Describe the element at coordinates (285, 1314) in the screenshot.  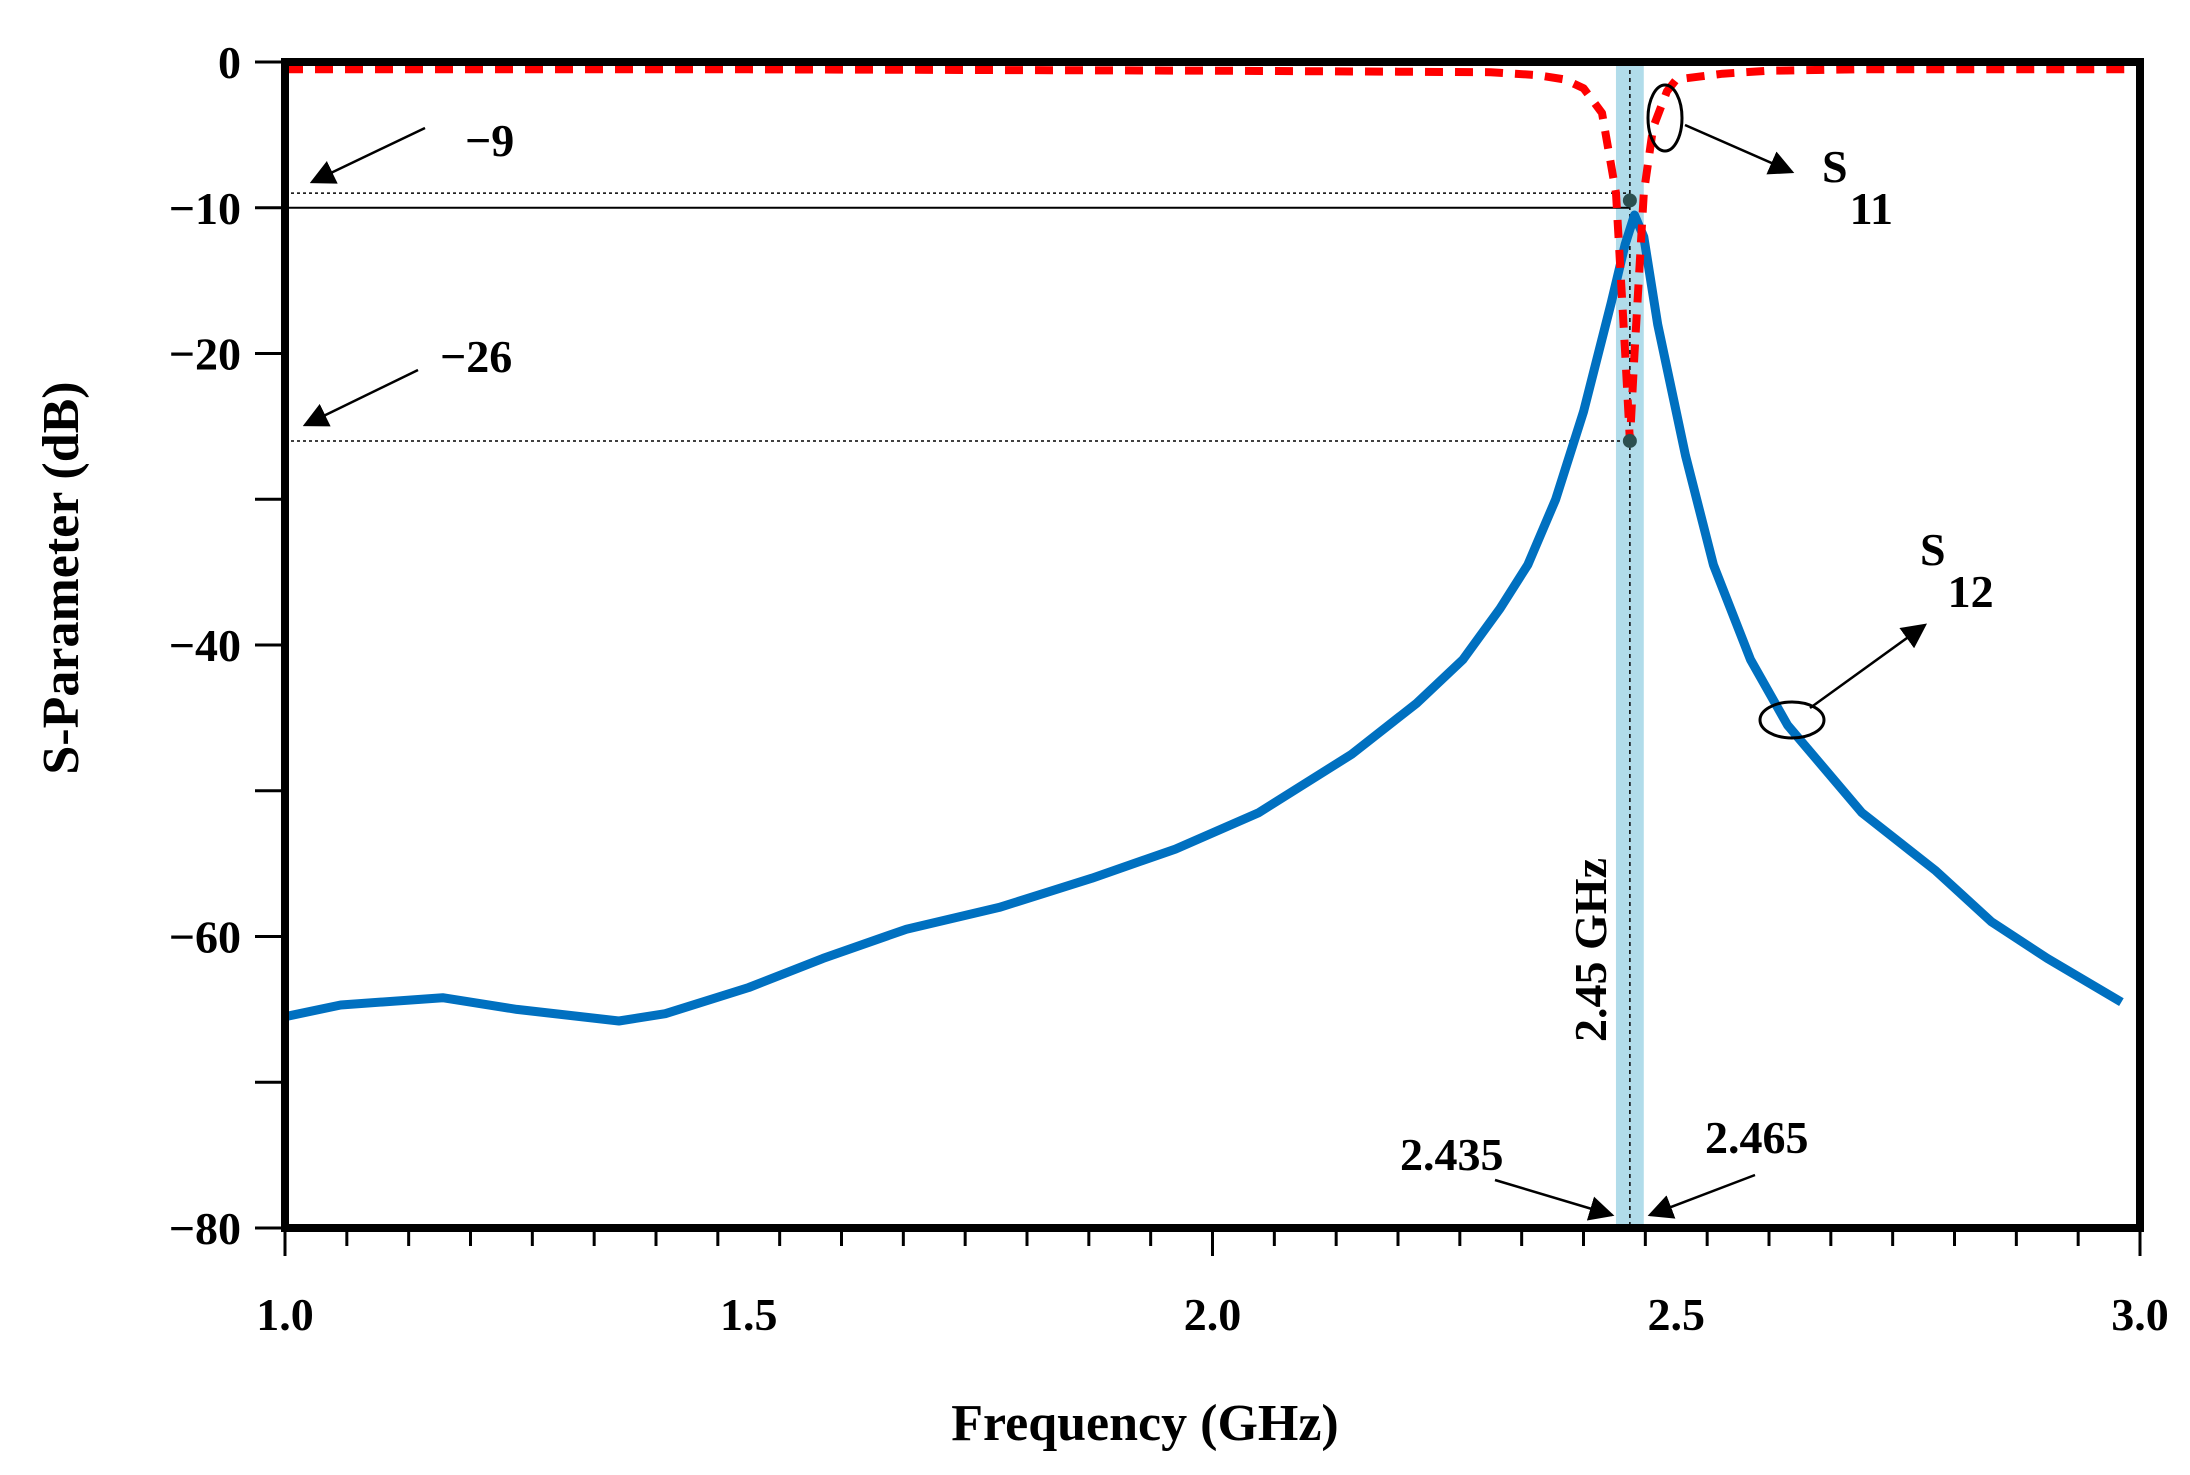
I see `x-tick-label: 1.0` at that location.